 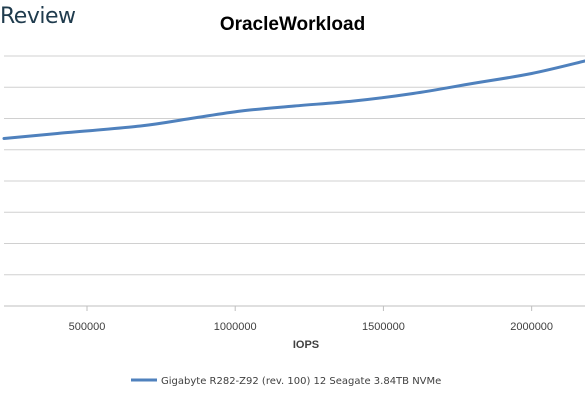 What do you see at coordinates (235, 327) in the screenshot?
I see `x-tick-label-1: 1000000` at bounding box center [235, 327].